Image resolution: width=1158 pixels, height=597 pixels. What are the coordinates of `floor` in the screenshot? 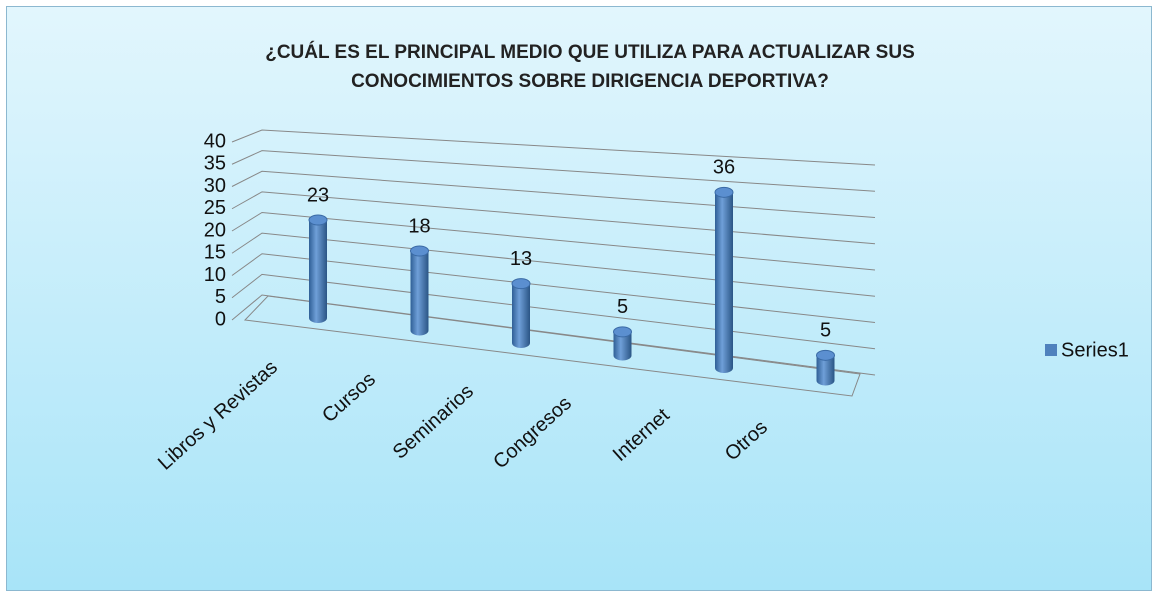 It's located at (552, 346).